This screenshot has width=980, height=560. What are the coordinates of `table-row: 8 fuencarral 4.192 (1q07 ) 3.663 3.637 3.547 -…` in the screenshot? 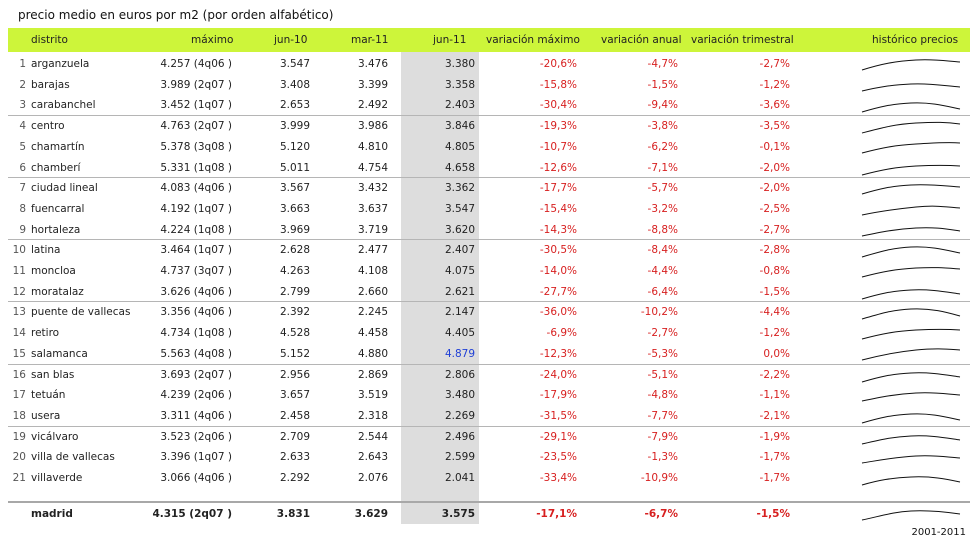 It's located at (489, 209).